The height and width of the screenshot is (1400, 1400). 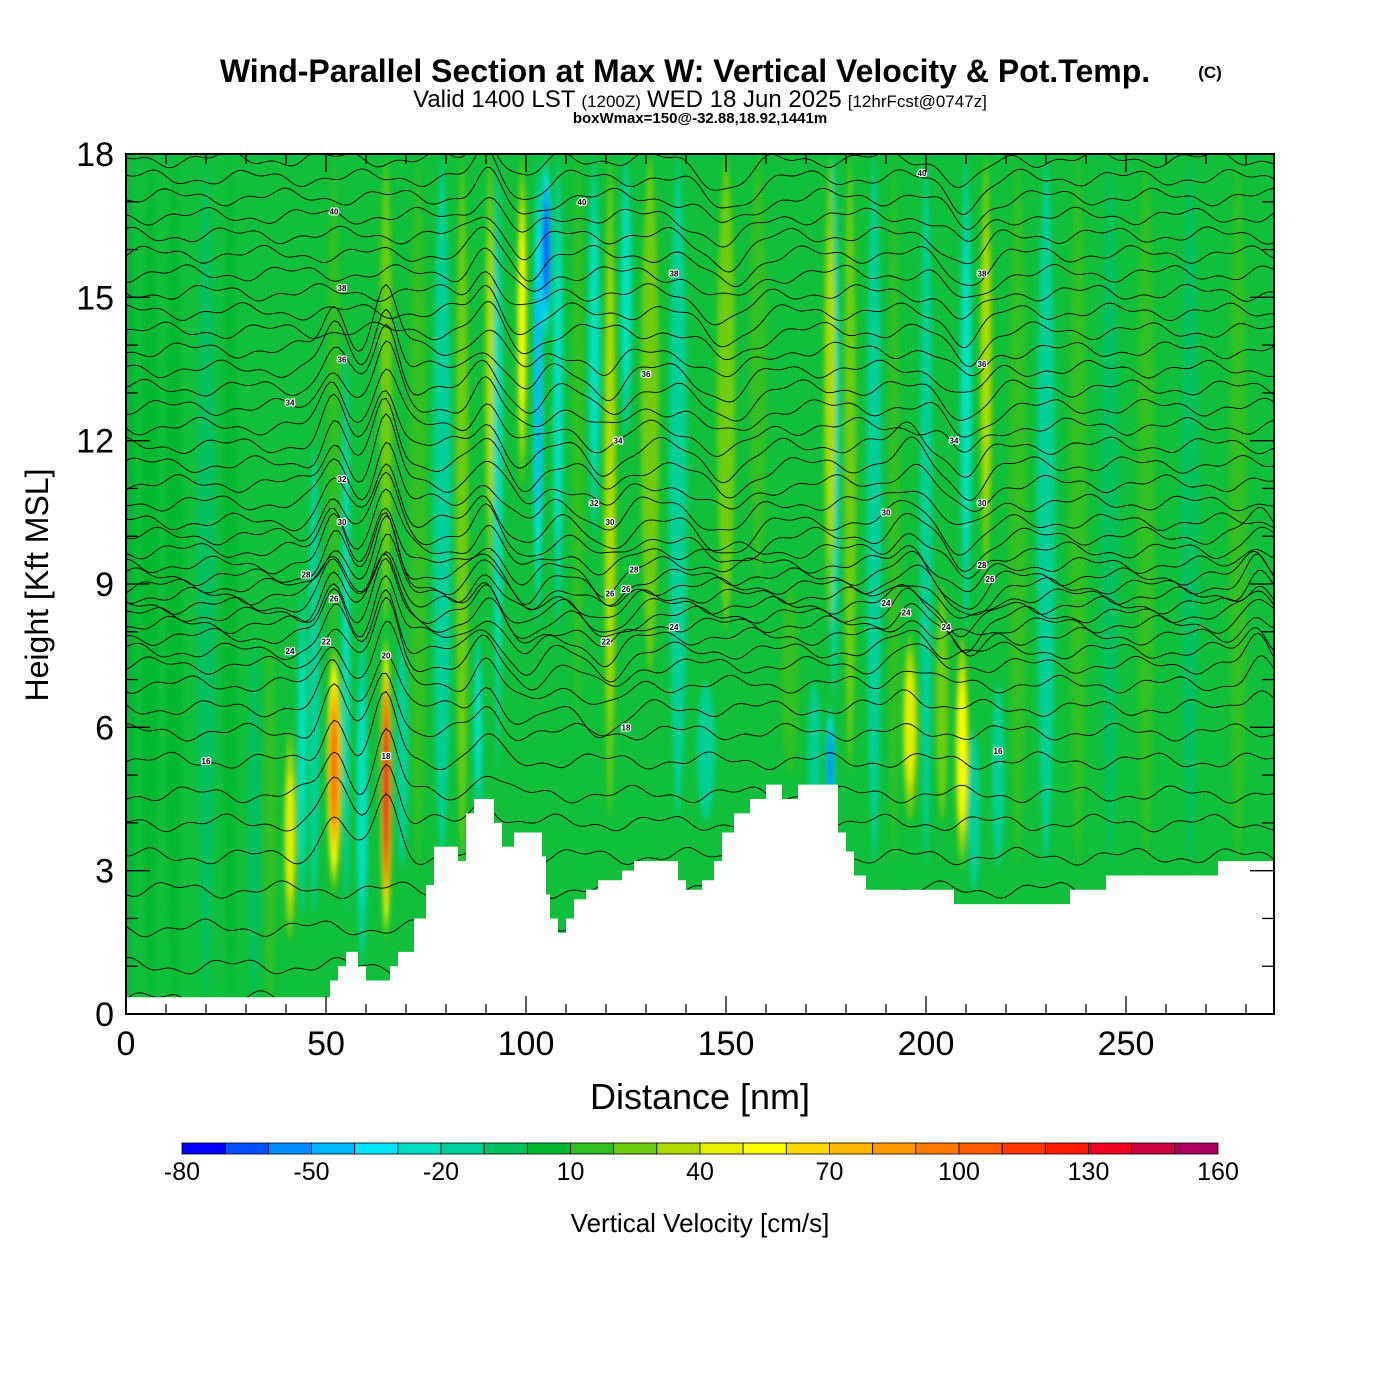 I want to click on x-tick-label: 150, so click(x=726, y=1044).